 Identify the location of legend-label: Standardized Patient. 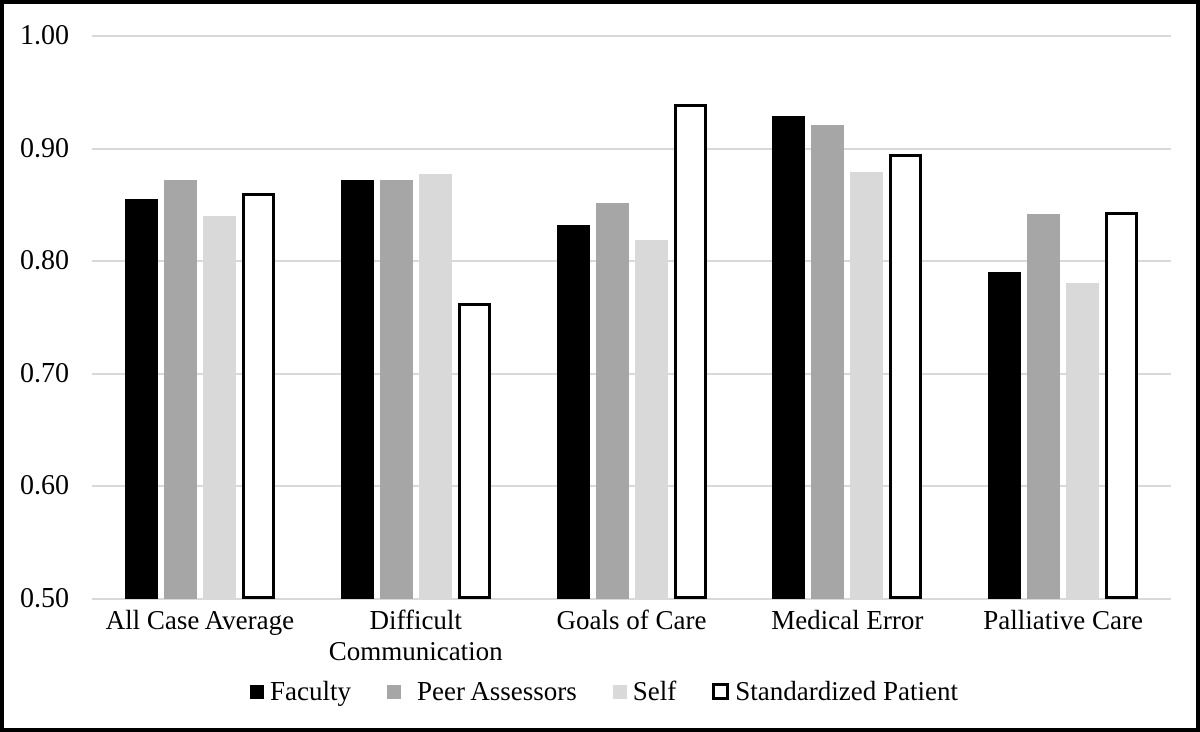
(846, 691).